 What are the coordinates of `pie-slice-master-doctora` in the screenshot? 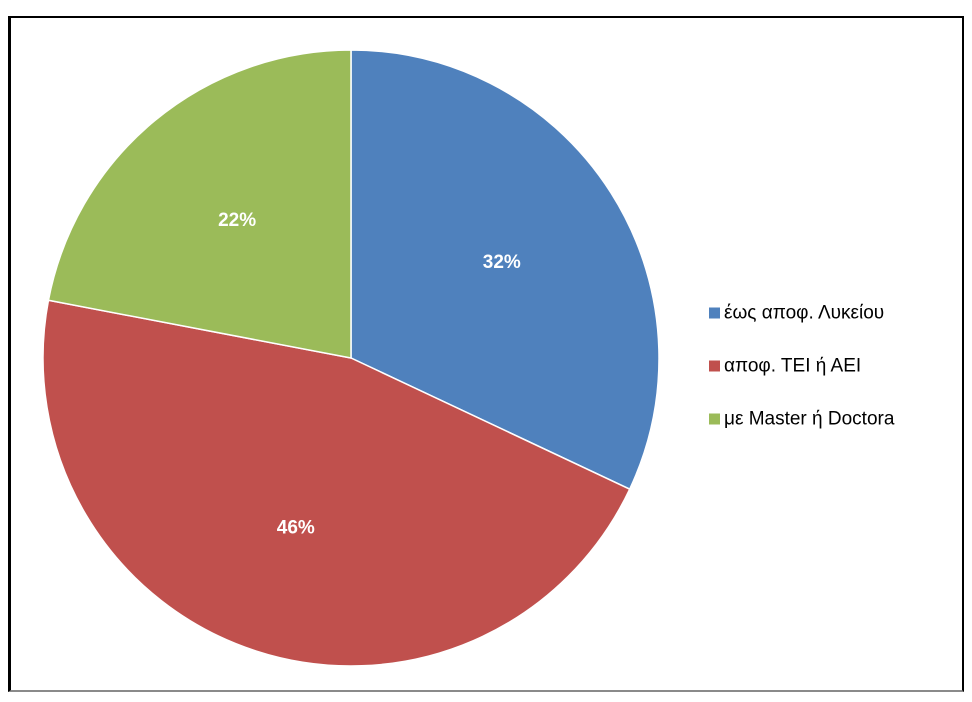 It's located at (199, 204).